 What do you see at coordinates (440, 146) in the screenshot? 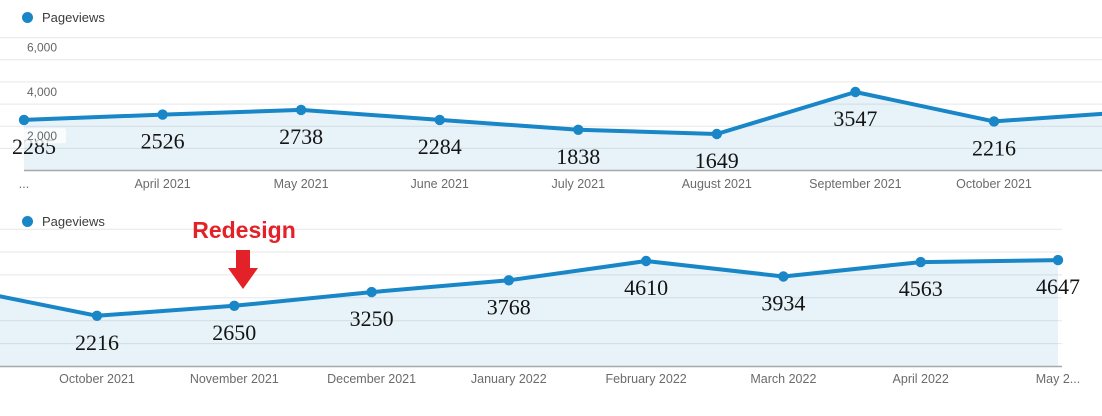
I see `data-point-value-label: 2284` at bounding box center [440, 146].